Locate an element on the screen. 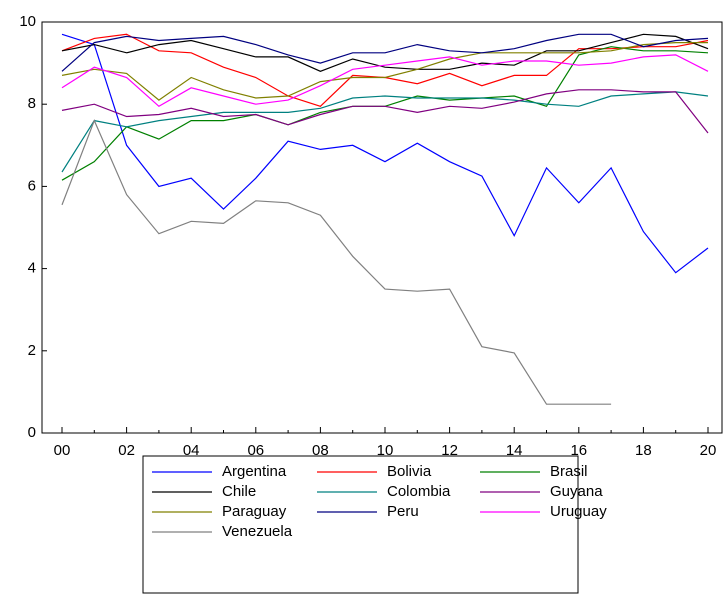  x-tick-label: 00 is located at coordinates (62, 450).